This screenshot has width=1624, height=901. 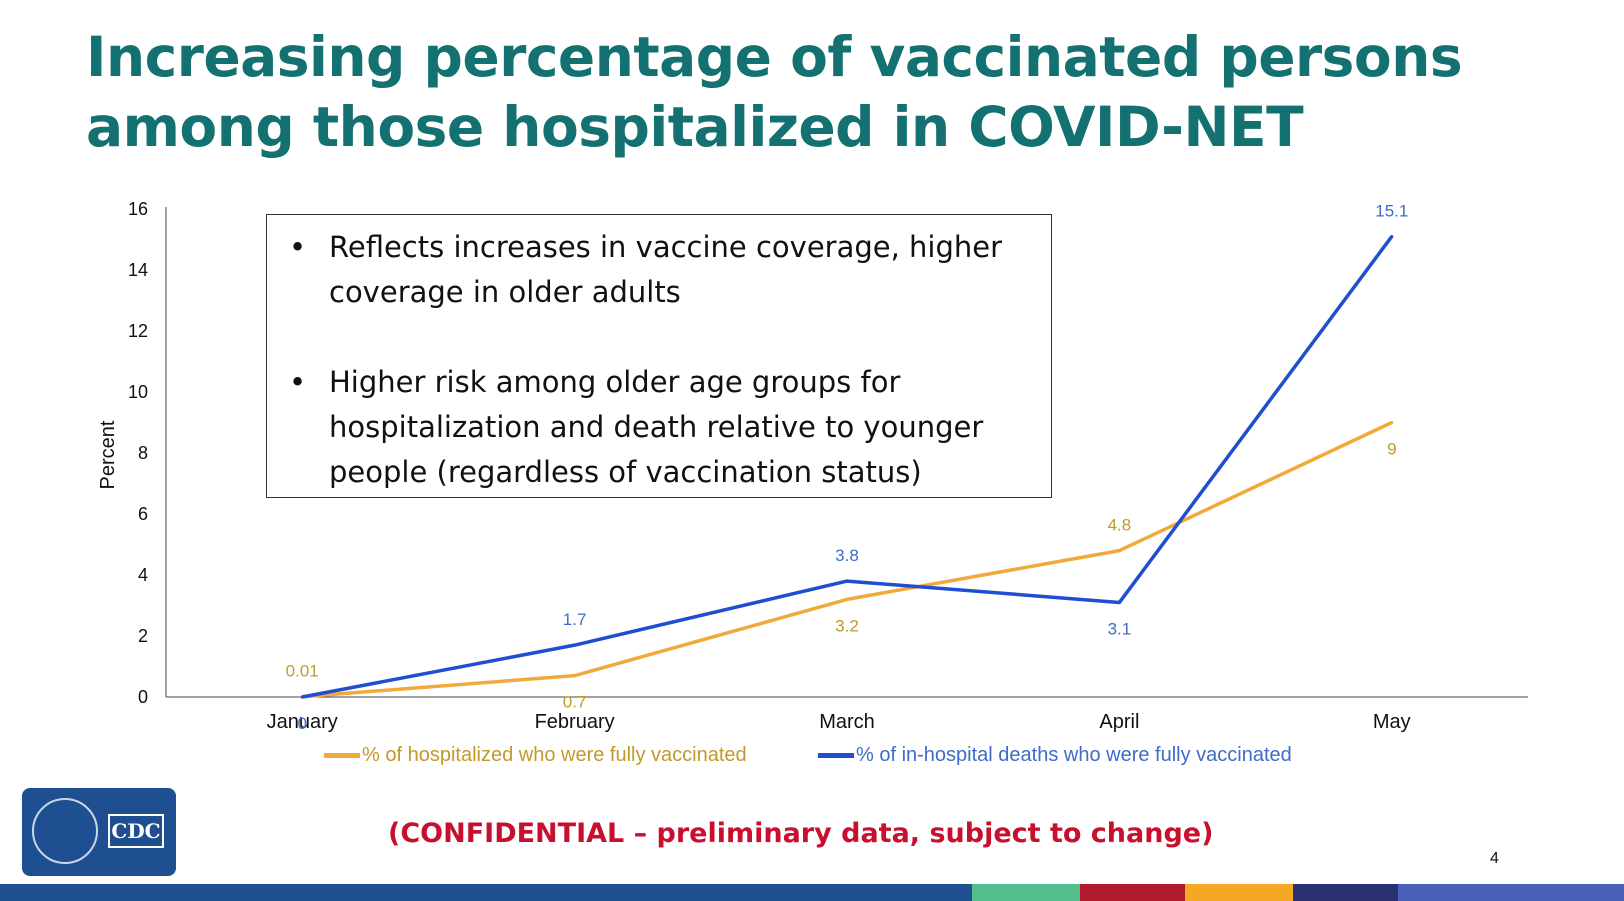 I want to click on y-tick-label: 0, so click(x=143, y=697).